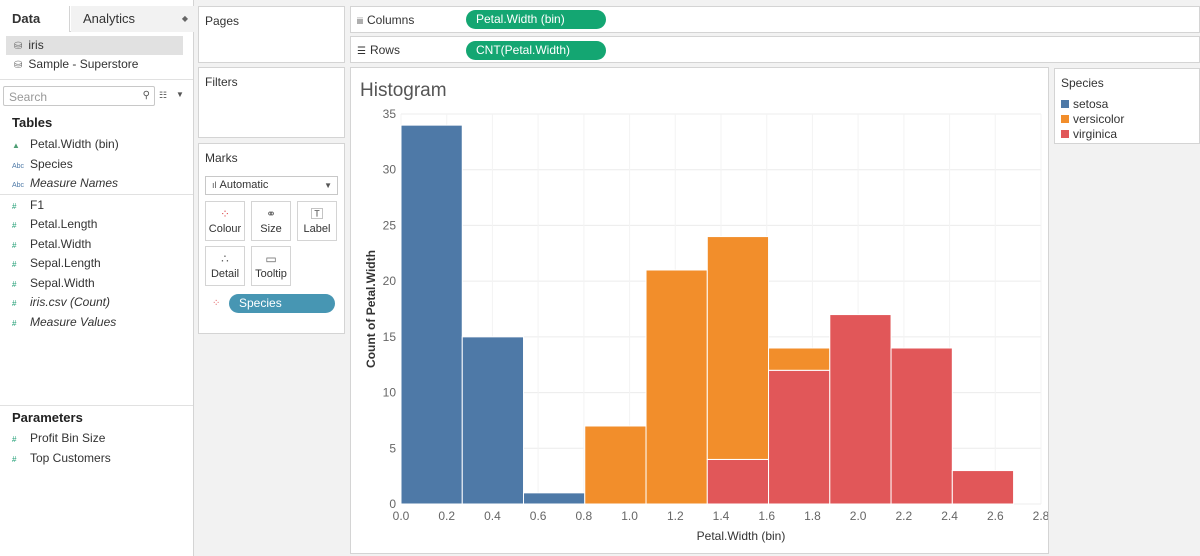 The height and width of the screenshot is (556, 1200). I want to click on detail-label: Detail, so click(225, 274).